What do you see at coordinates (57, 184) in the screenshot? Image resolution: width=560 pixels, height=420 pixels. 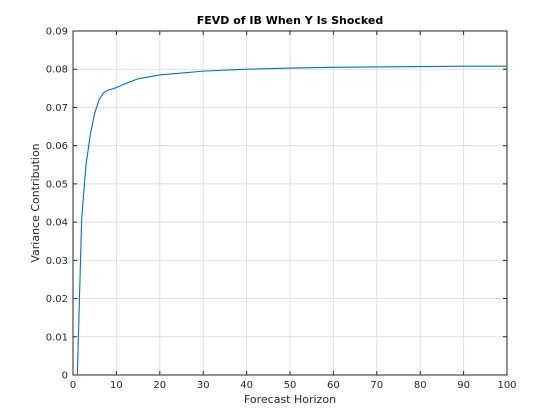 I see `y-tick-label: 0.05` at bounding box center [57, 184].